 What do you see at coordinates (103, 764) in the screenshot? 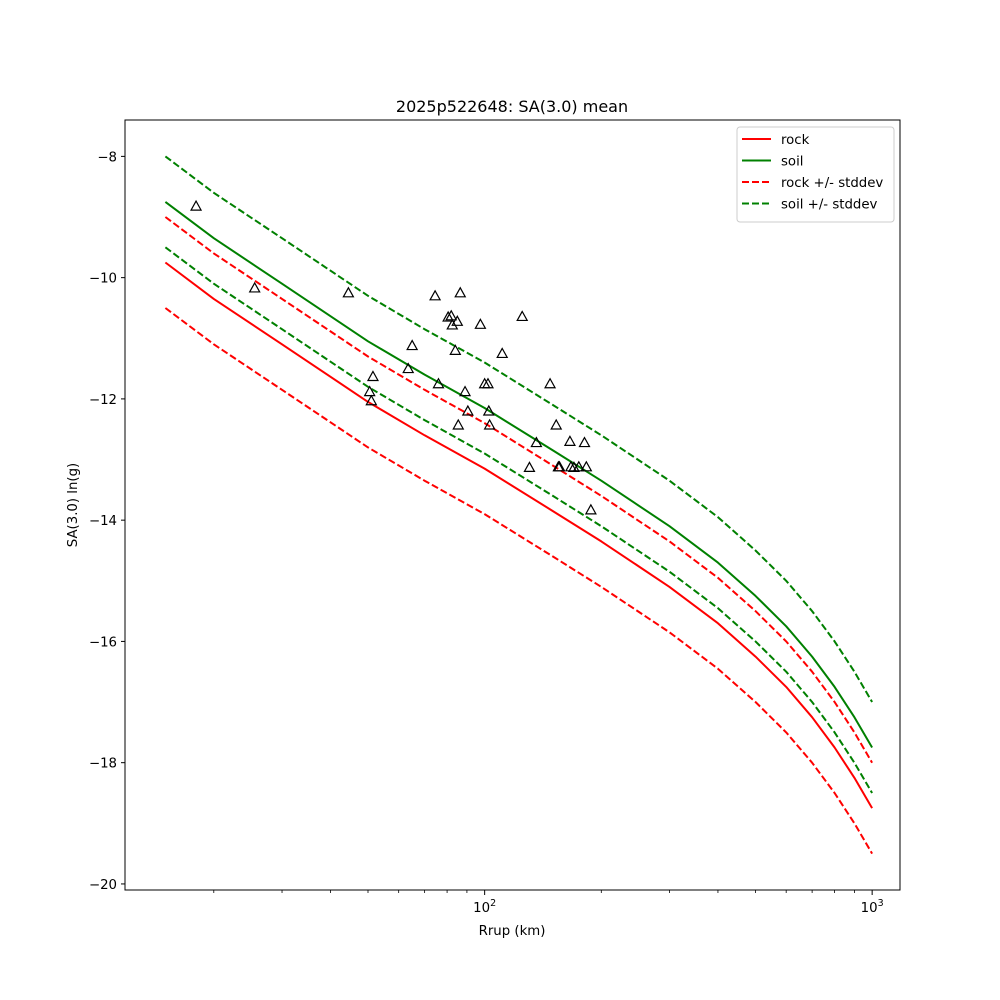
I see `y-tick-label: −18` at bounding box center [103, 764].